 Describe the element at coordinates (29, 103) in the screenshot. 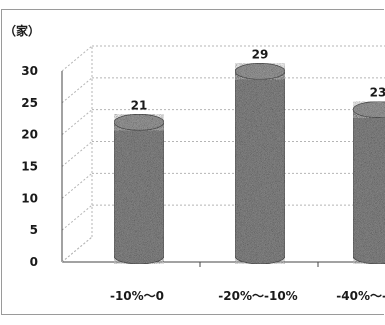

I see `y-tick-label: 25` at that location.